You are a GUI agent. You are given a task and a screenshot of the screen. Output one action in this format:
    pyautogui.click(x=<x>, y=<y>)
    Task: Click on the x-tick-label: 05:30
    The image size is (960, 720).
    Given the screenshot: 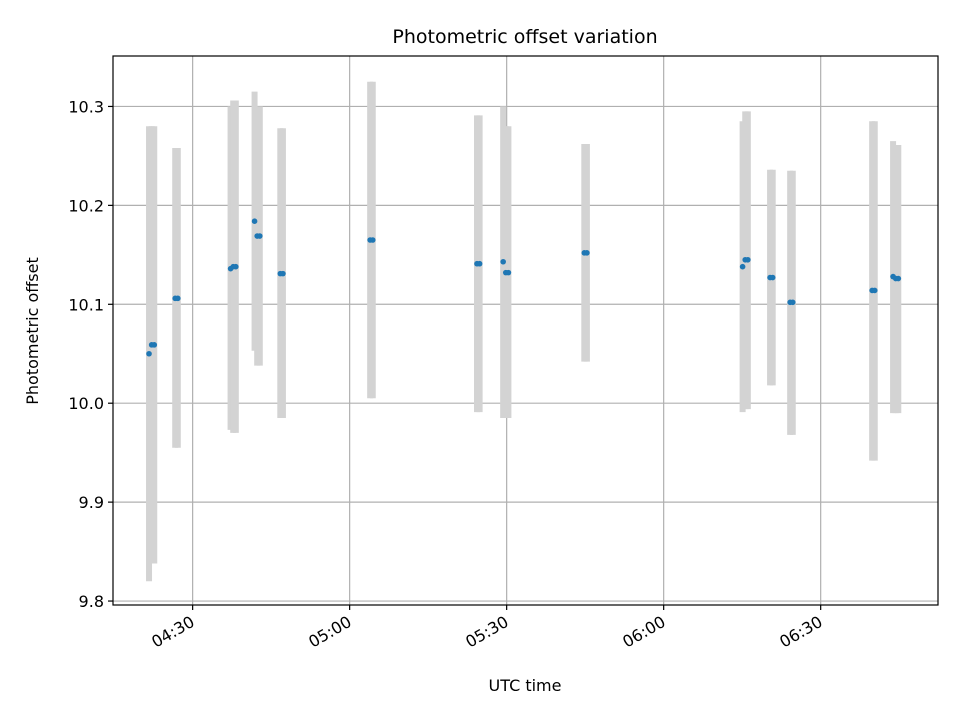 What is the action you would take?
    pyautogui.click(x=486, y=632)
    